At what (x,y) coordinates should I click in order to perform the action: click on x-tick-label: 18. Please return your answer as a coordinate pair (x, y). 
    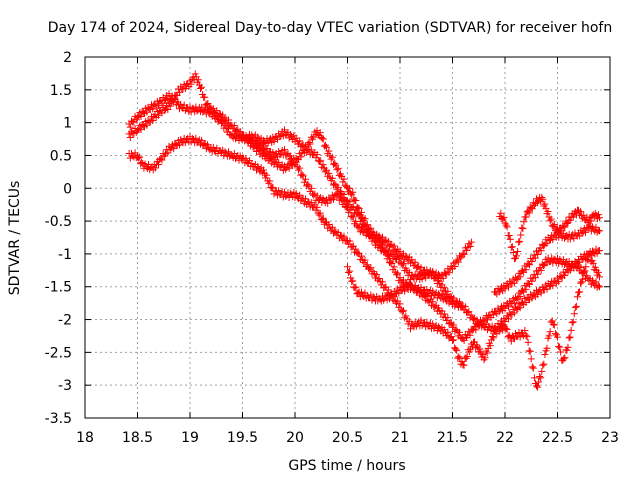
    Looking at the image, I should click on (85, 438).